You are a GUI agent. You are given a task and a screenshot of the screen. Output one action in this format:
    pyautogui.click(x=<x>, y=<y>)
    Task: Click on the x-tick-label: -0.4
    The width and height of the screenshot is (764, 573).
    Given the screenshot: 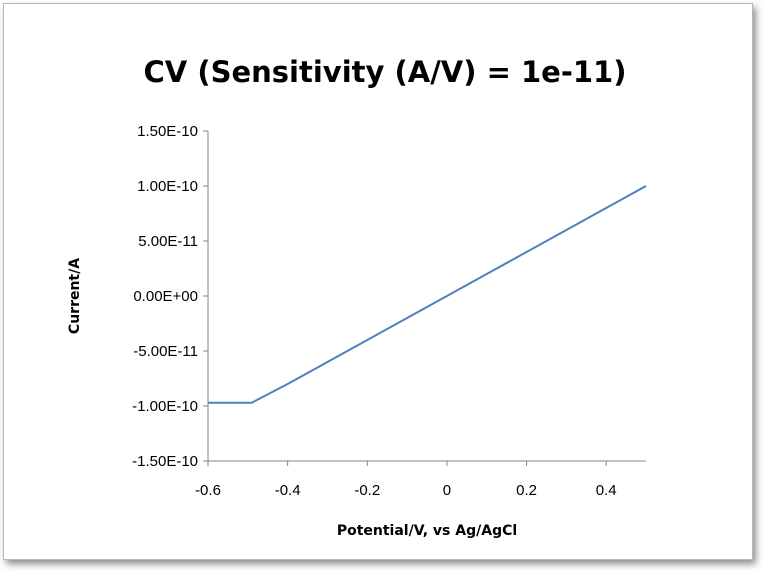 What is the action you would take?
    pyautogui.click(x=288, y=490)
    